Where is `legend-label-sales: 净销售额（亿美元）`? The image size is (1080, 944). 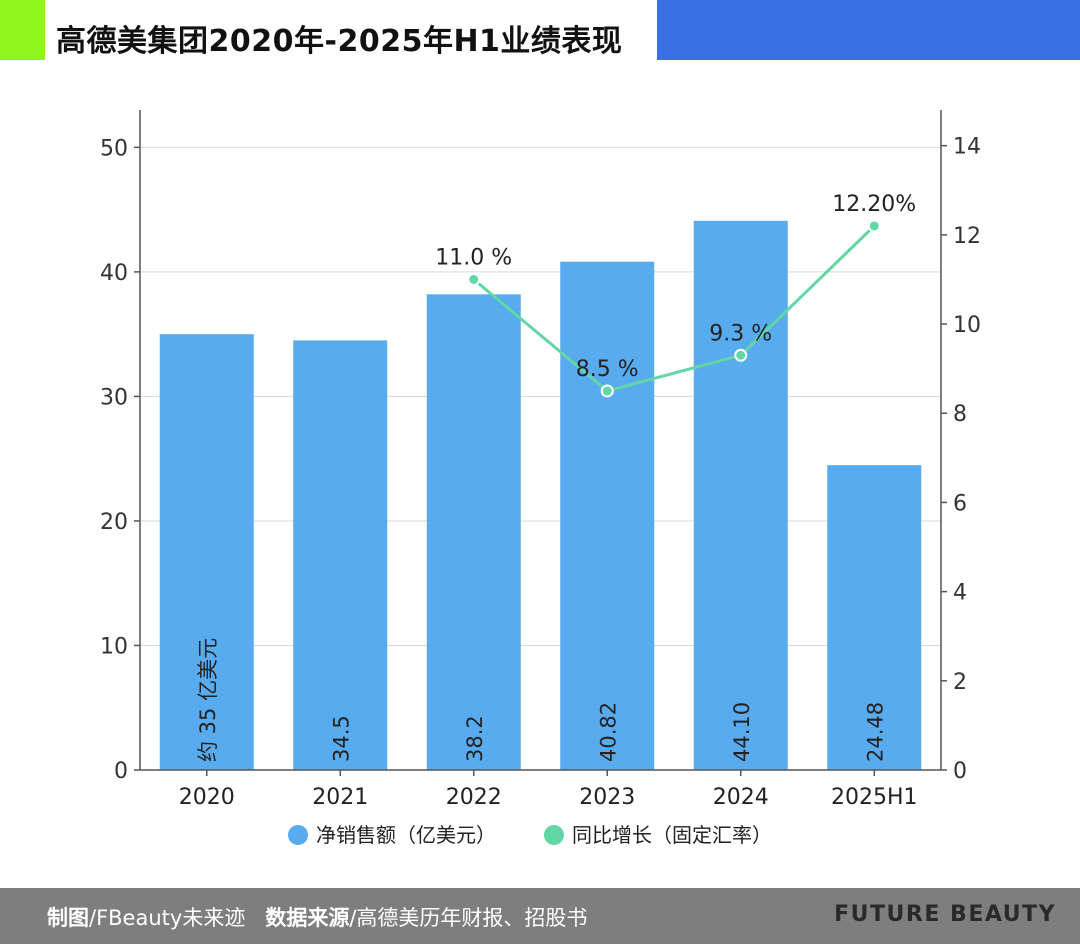 legend-label-sales: 净销售额（亿美元） is located at coordinates (406, 835).